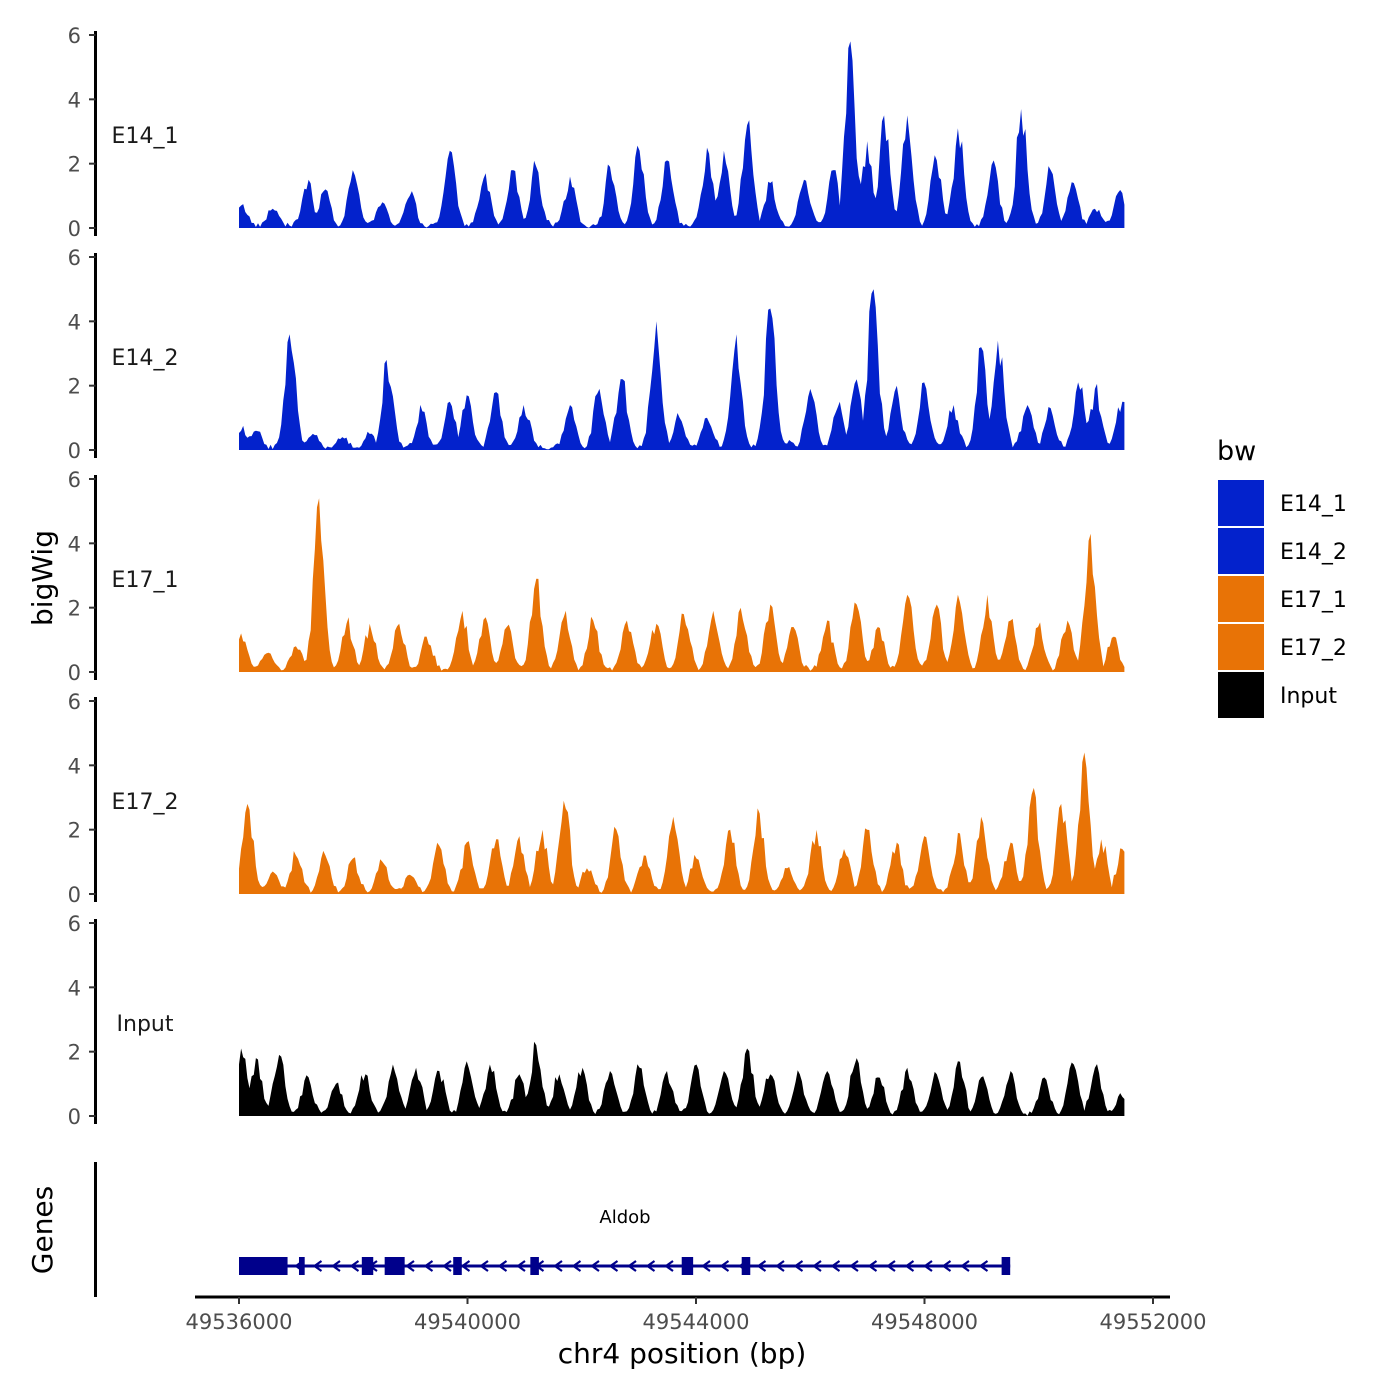 The height and width of the screenshot is (1400, 1400). Describe the element at coordinates (1236, 451) in the screenshot. I see `legend-title: bw` at that location.